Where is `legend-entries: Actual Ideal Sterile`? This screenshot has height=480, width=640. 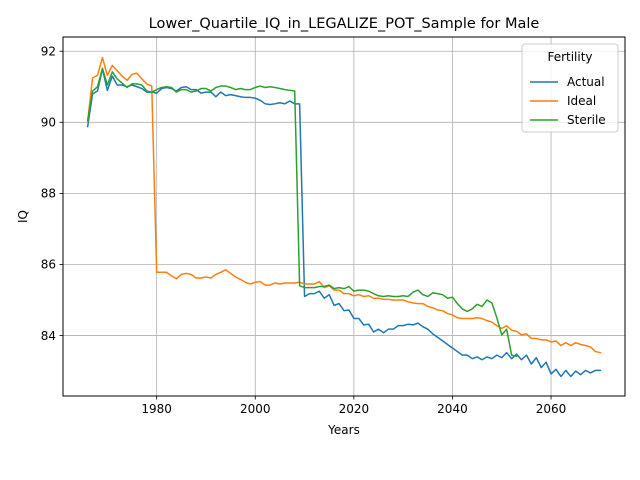 legend-entries: Actual Ideal Sterile is located at coordinates (568, 101).